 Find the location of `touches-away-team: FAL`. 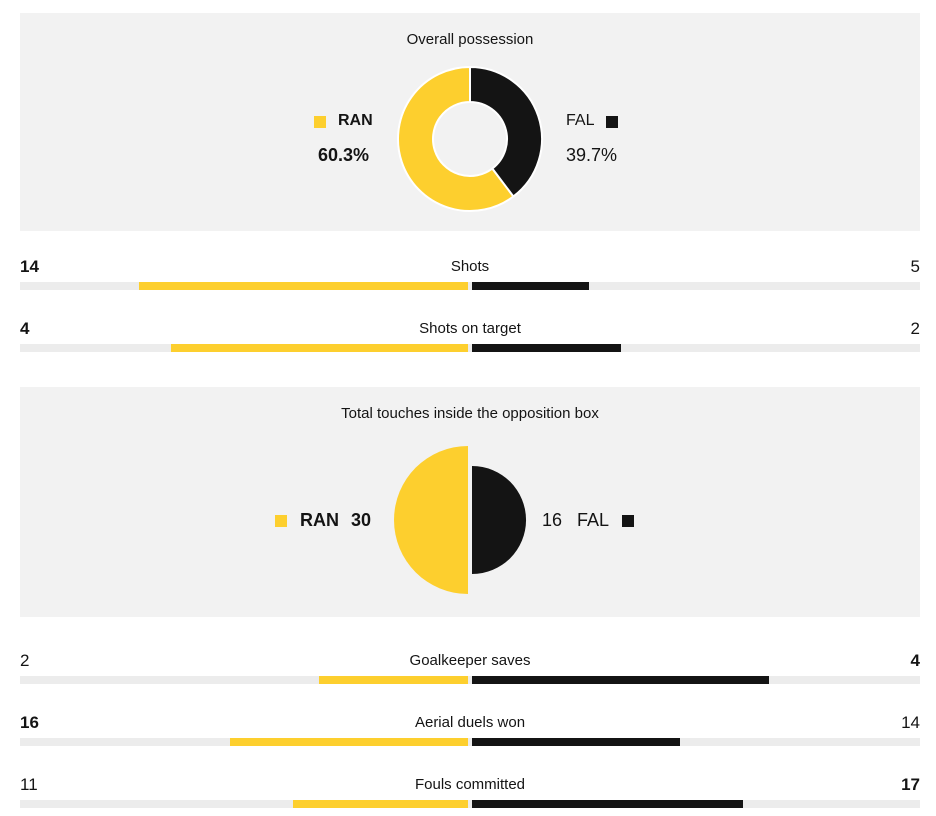

touches-away-team: FAL is located at coordinates (593, 520).